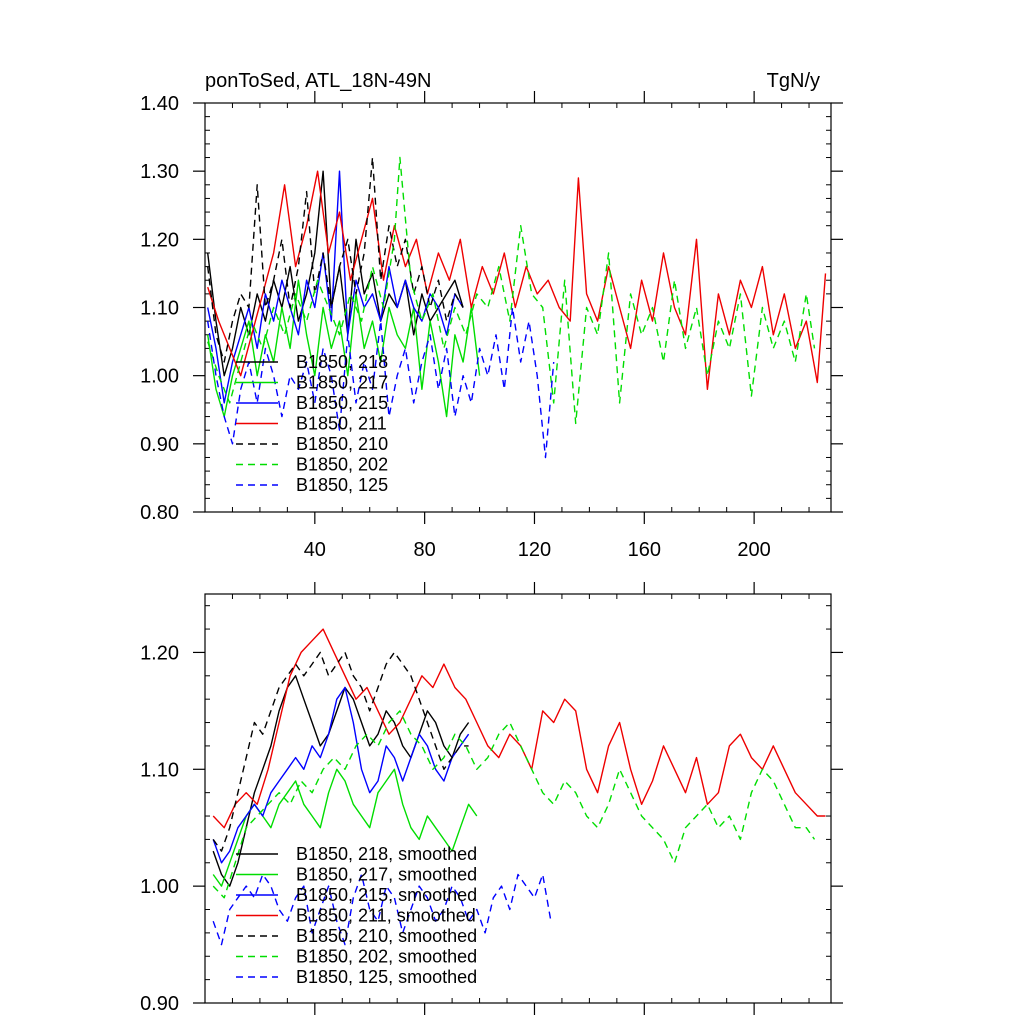  Describe the element at coordinates (386, 875) in the screenshot. I see `bottom-legend-label-2: B1850, 217, smoothed` at that location.